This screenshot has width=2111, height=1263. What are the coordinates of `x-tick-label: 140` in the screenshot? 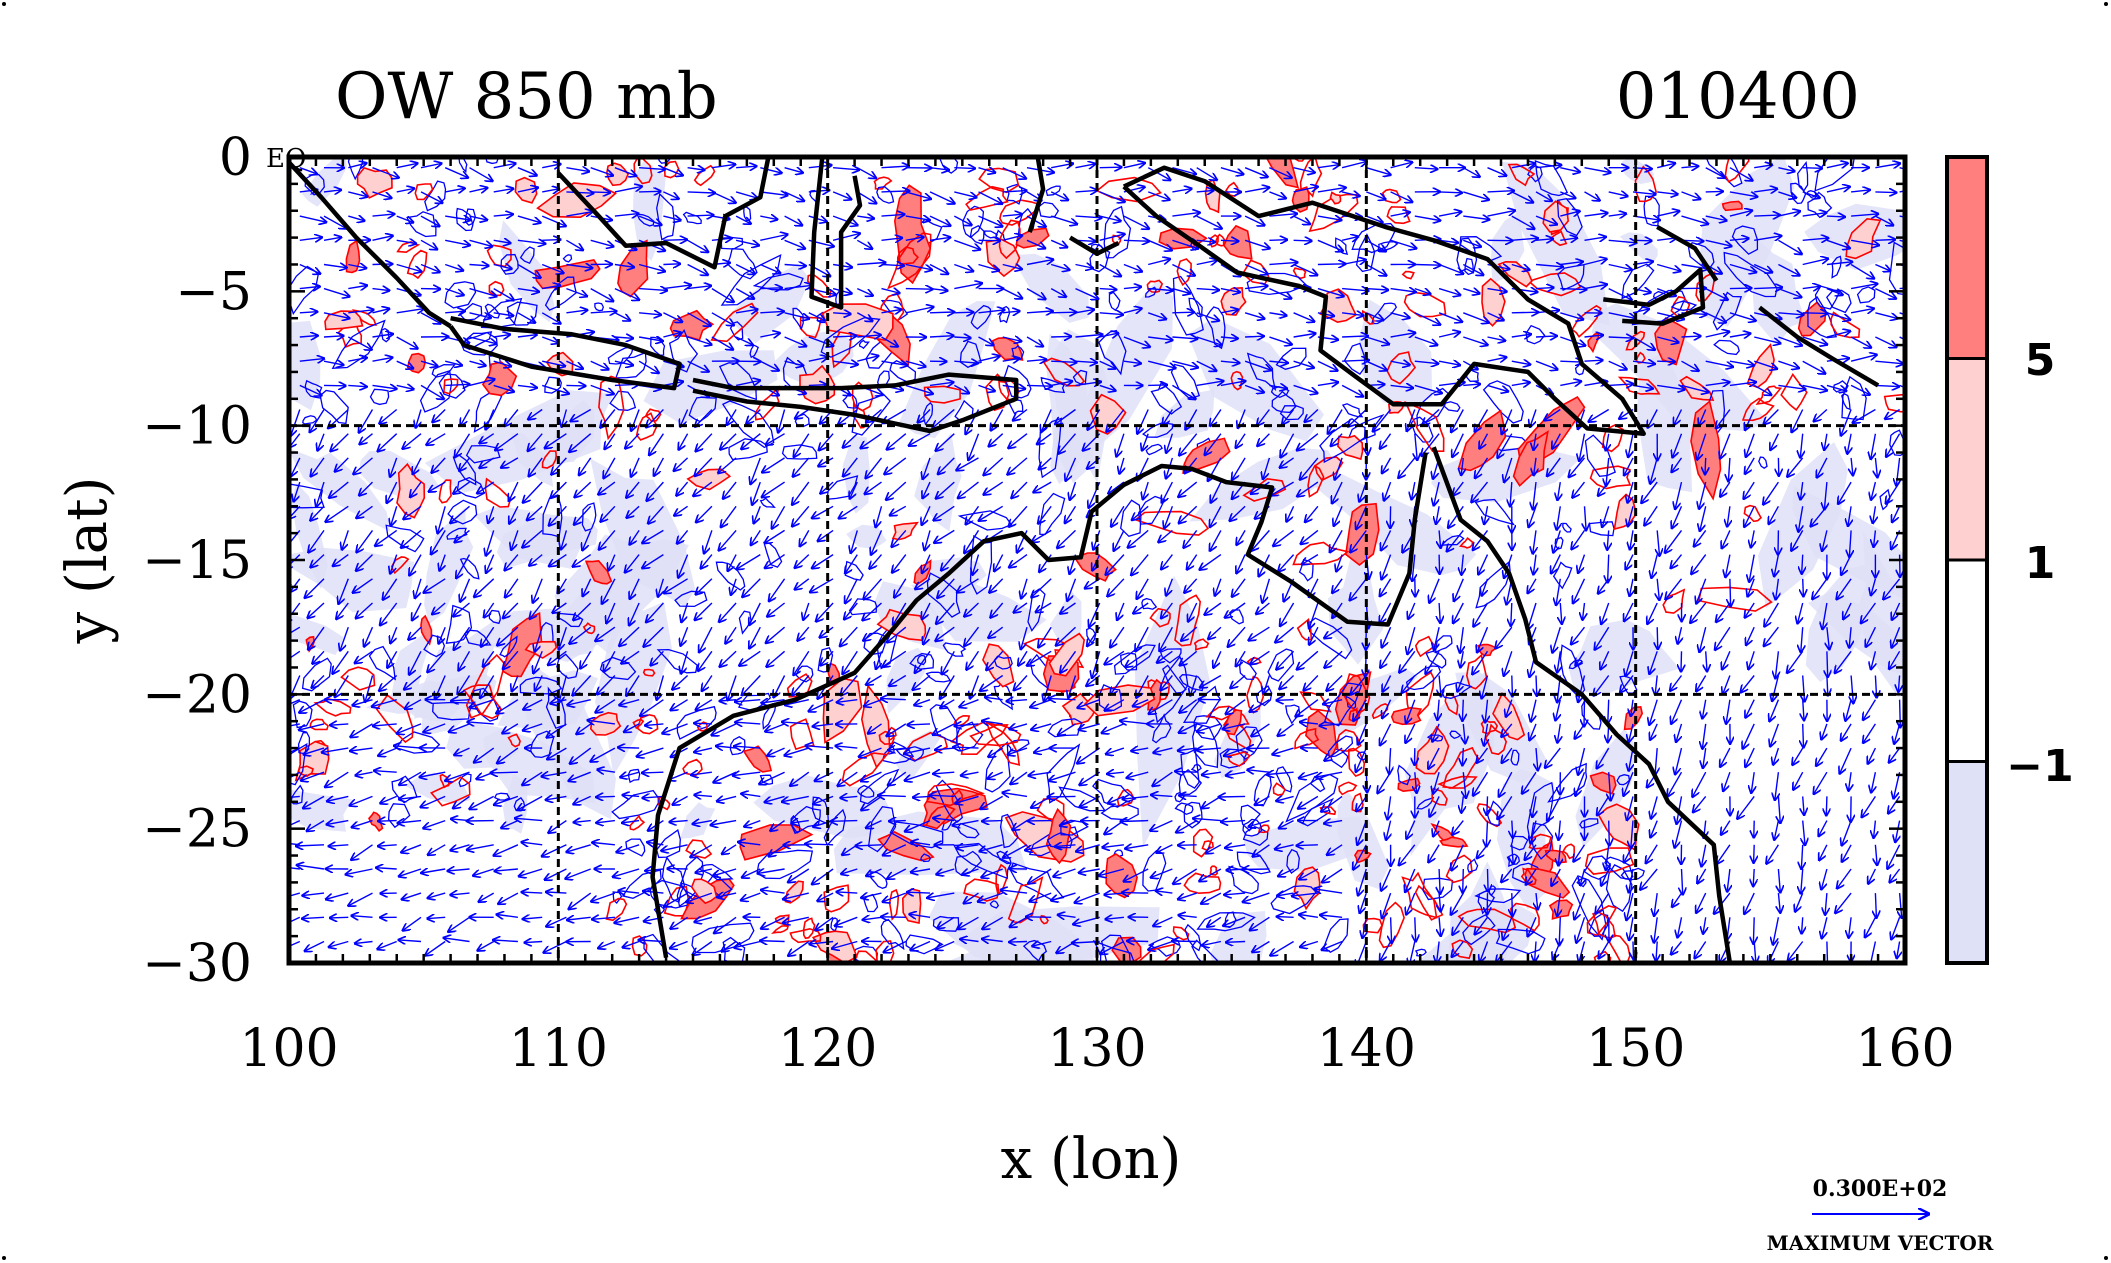 It's located at (1366, 1049).